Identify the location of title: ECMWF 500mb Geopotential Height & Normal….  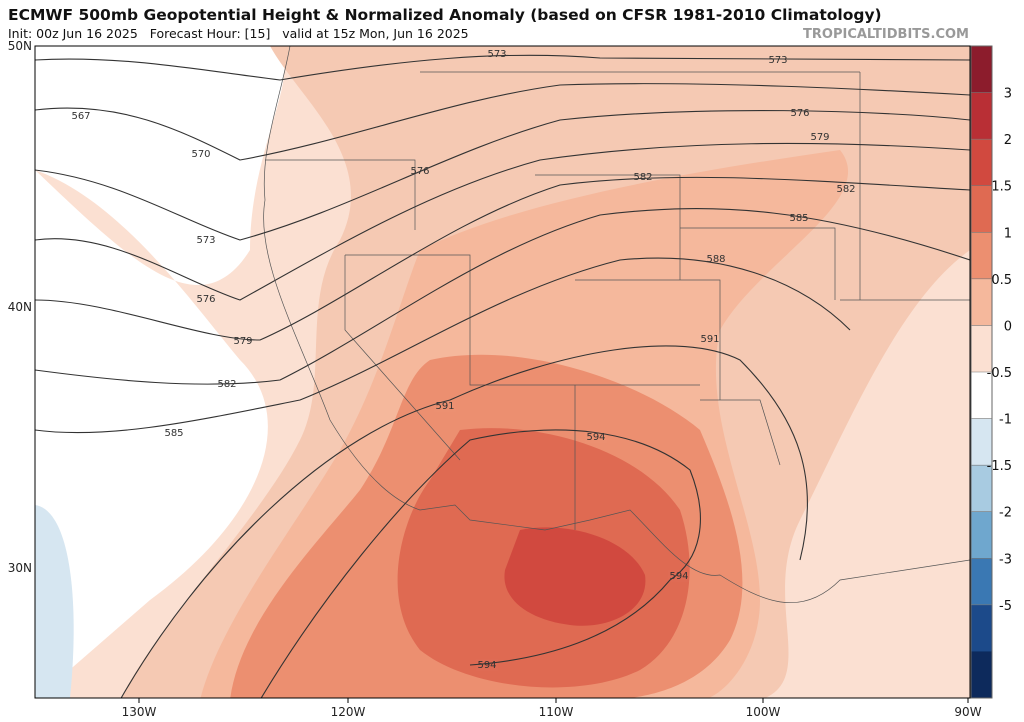
(445, 15).